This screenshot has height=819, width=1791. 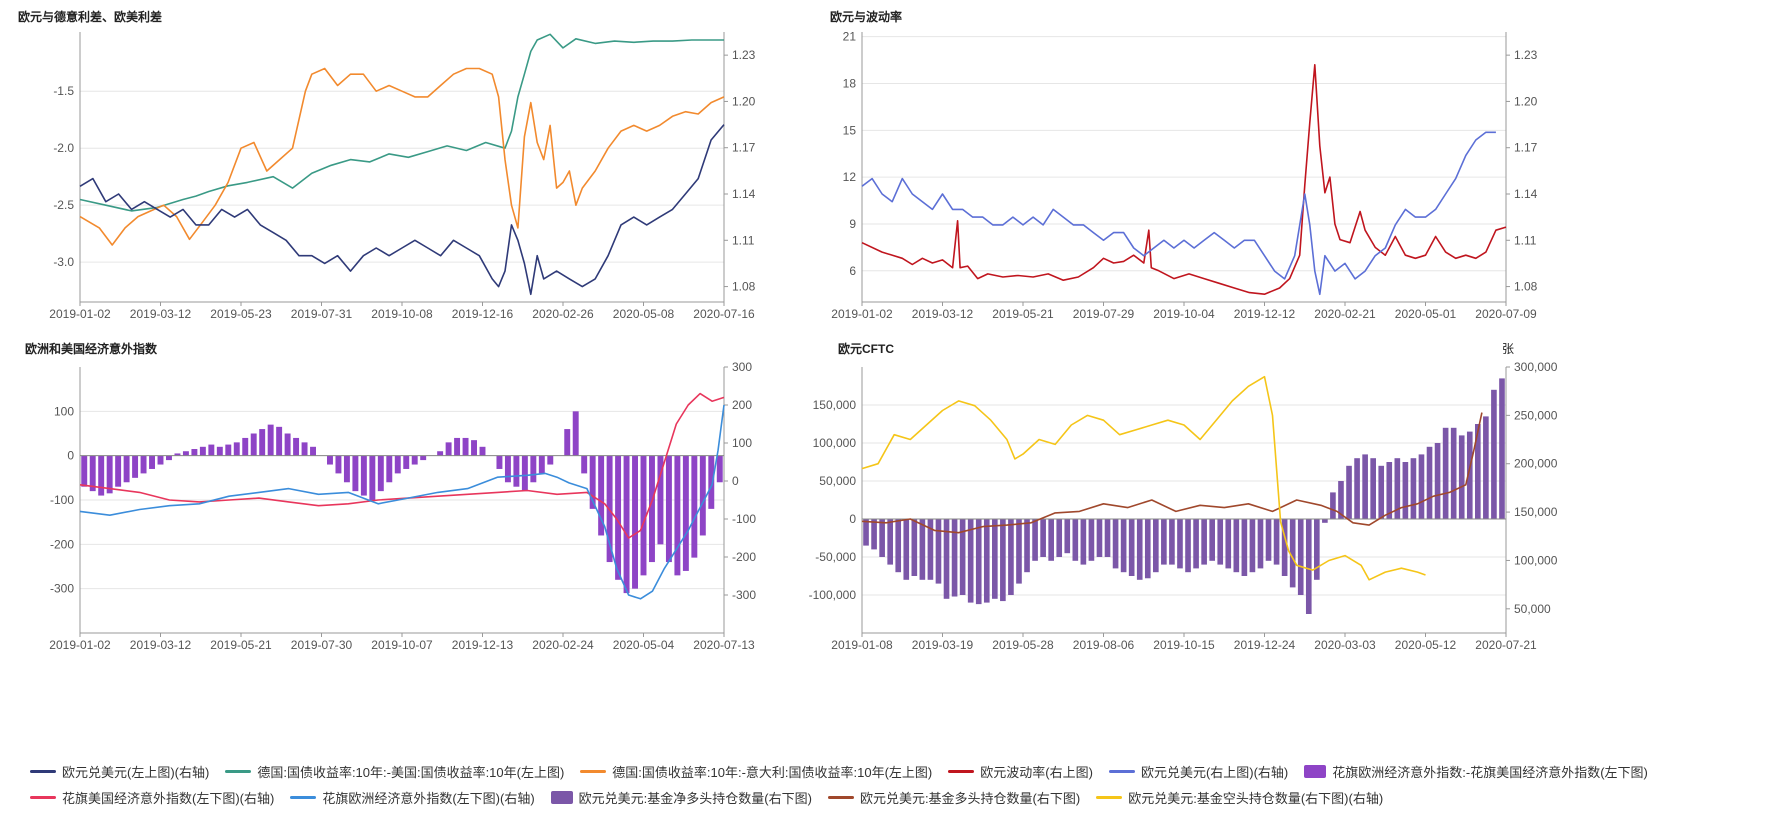 What do you see at coordinates (1526, 194) in the screenshot?
I see `y-right-tick-label: 1.14` at bounding box center [1526, 194].